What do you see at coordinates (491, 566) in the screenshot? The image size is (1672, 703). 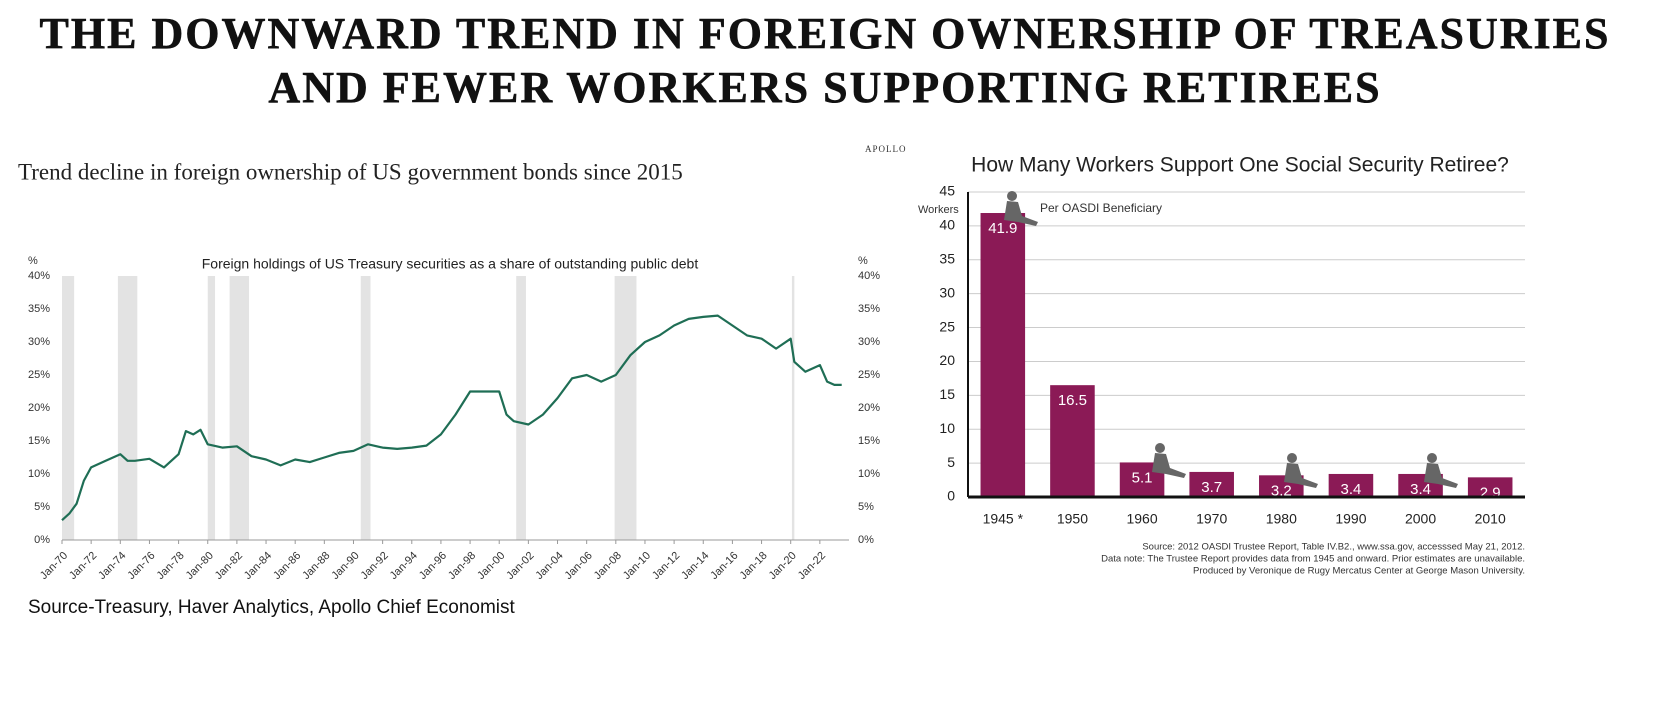 I see `x-tick-label: Jan-00` at bounding box center [491, 566].